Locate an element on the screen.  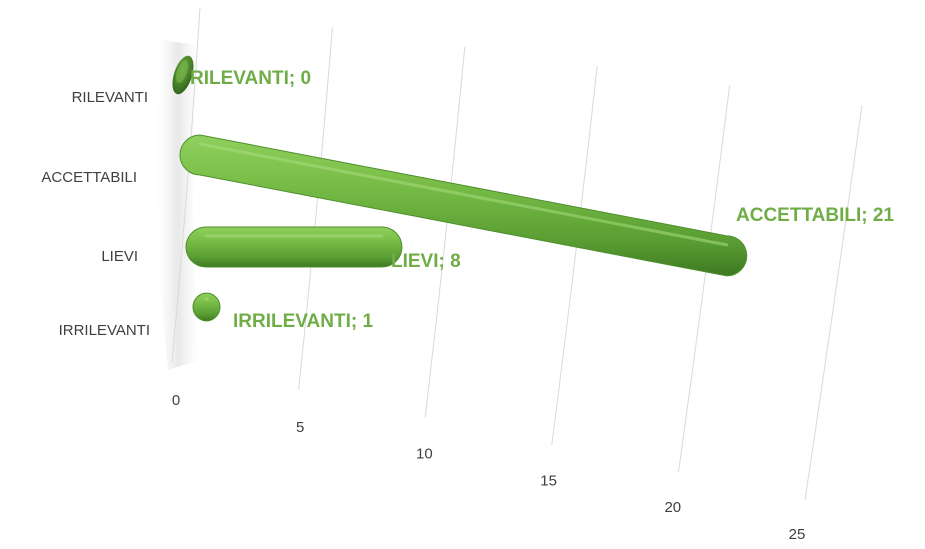
data-label-accettabili: ACCETTABILI; 21 is located at coordinates (815, 215).